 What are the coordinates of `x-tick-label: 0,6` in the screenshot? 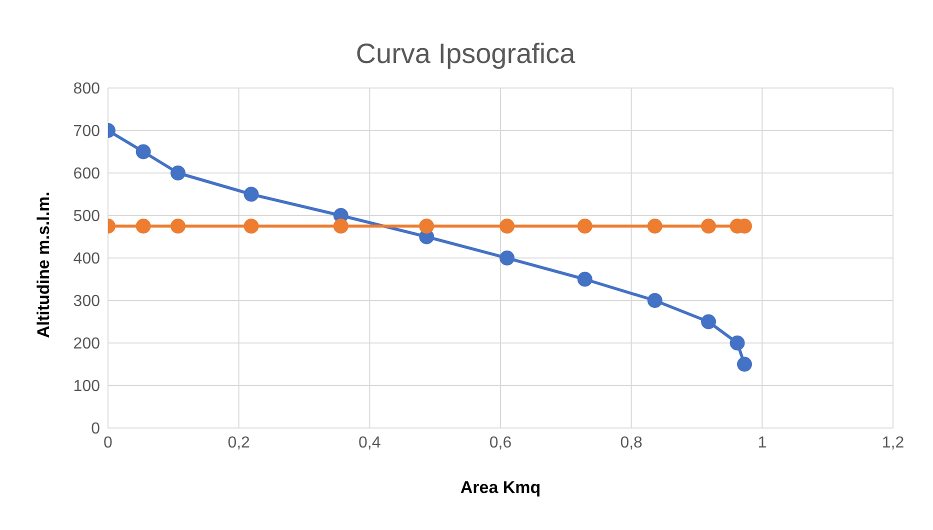 It's located at (500, 443).